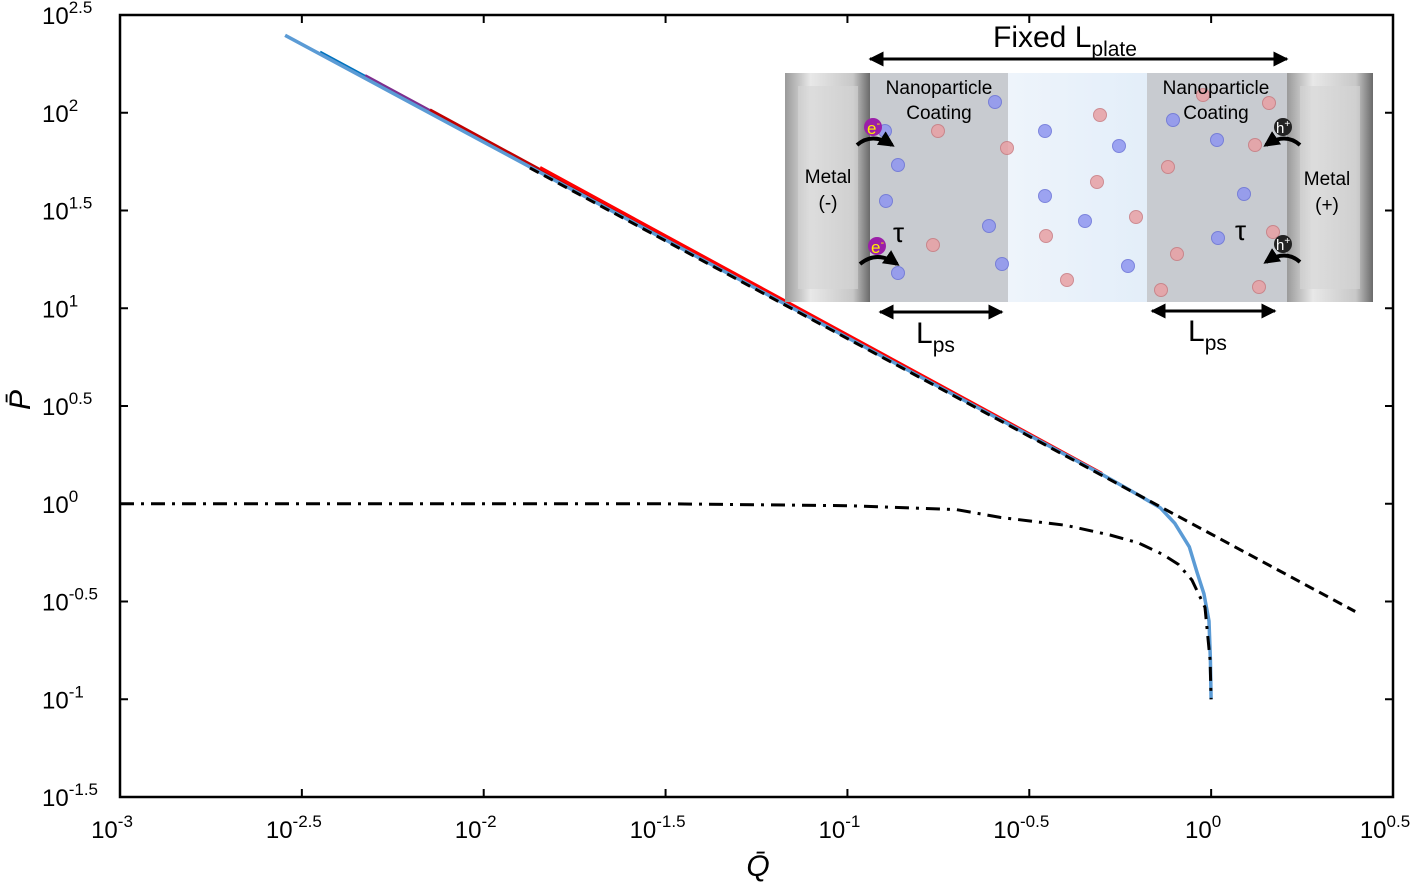  What do you see at coordinates (60, 112) in the screenshot?
I see `y-tick-label: 10²` at bounding box center [60, 112].